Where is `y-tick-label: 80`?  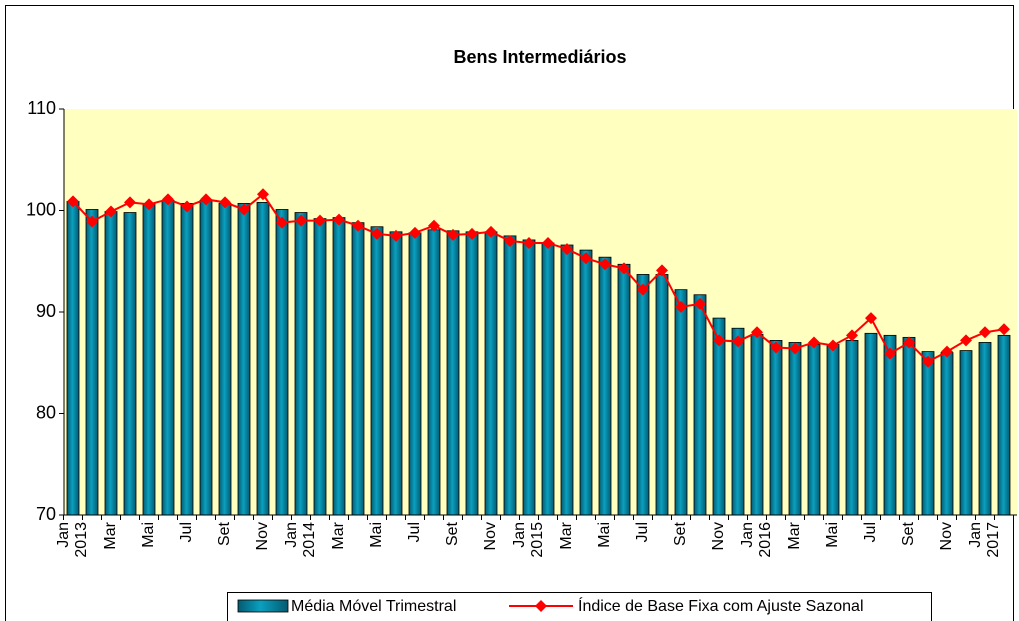 y-tick-label: 80 is located at coordinates (46, 412).